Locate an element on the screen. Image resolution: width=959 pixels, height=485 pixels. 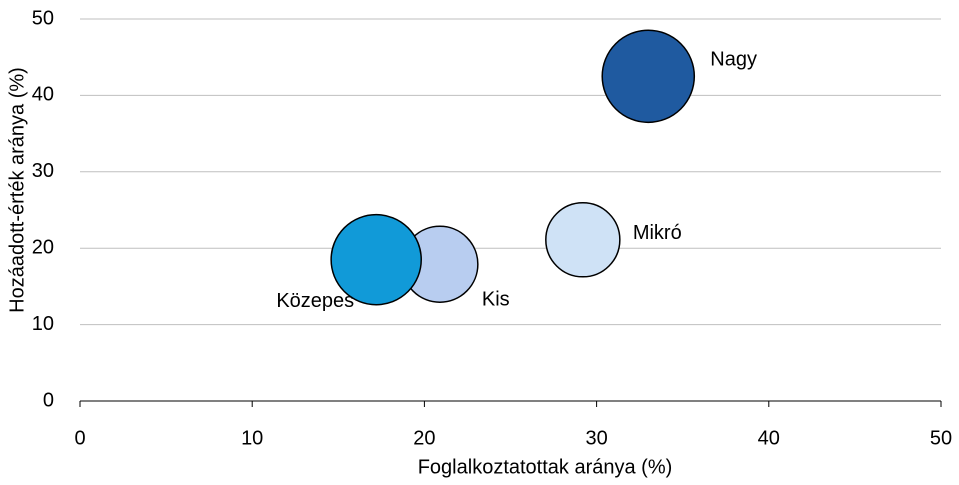
x-tick-label: 30 is located at coordinates (596, 438).